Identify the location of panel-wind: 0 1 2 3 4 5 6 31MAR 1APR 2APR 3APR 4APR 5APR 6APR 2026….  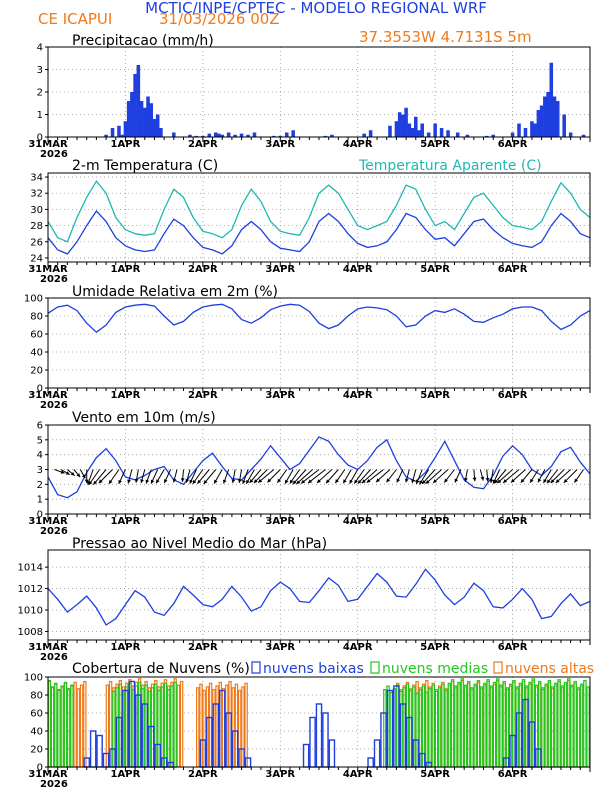
(309, 473).